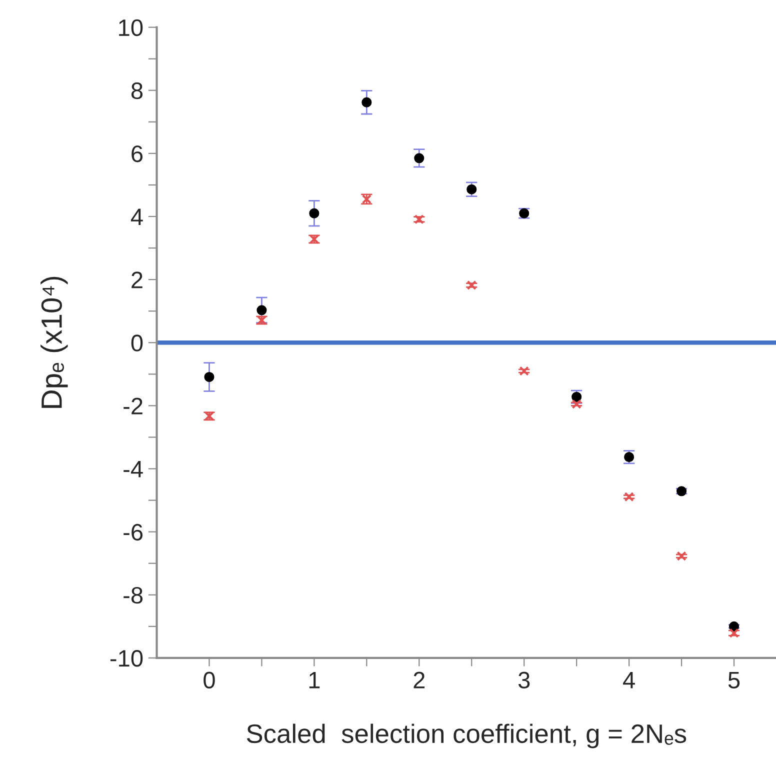 This screenshot has width=776, height=758. Describe the element at coordinates (137, 91) in the screenshot. I see `y-tick-label: 8` at that location.